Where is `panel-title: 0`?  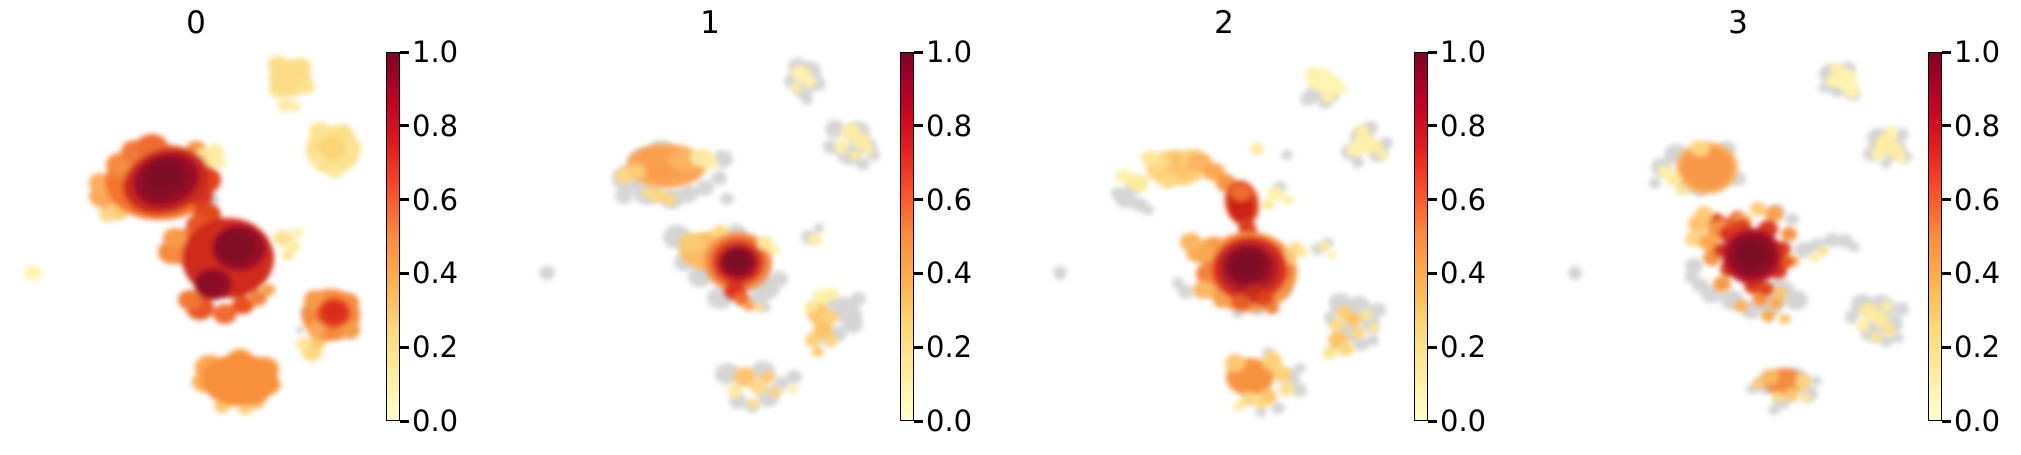
panel-title: 0 is located at coordinates (196, 23).